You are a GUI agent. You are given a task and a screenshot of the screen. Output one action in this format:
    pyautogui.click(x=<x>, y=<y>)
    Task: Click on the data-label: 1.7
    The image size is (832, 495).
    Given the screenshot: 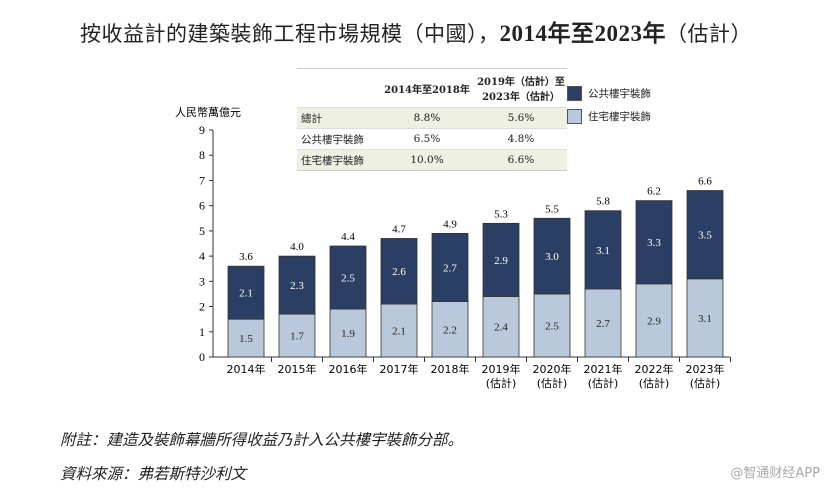 What is the action you would take?
    pyautogui.click(x=297, y=337)
    